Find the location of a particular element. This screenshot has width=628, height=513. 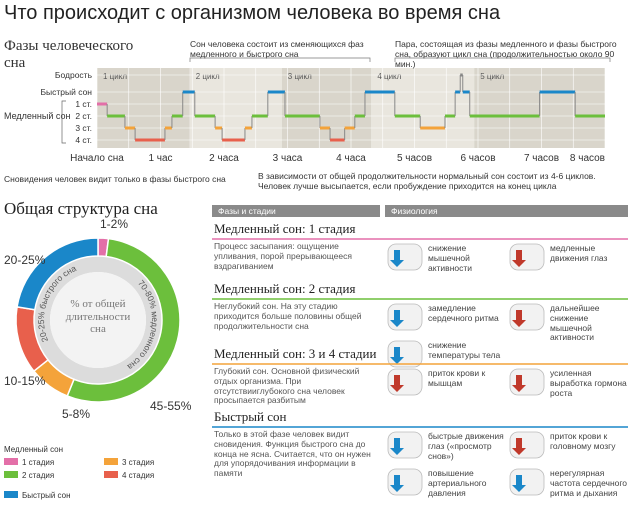

x-label: Начало сна is located at coordinates (97, 158).